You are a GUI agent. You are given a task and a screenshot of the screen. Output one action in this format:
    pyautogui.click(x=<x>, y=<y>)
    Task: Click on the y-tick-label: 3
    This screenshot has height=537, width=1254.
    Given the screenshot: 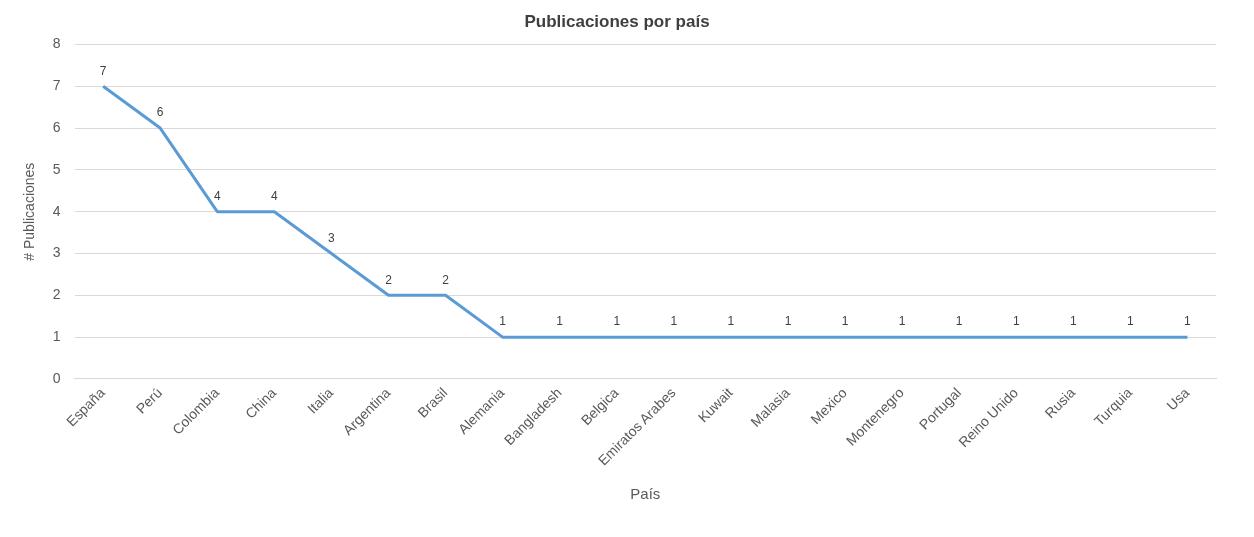 What is the action you would take?
    pyautogui.click(x=56, y=252)
    